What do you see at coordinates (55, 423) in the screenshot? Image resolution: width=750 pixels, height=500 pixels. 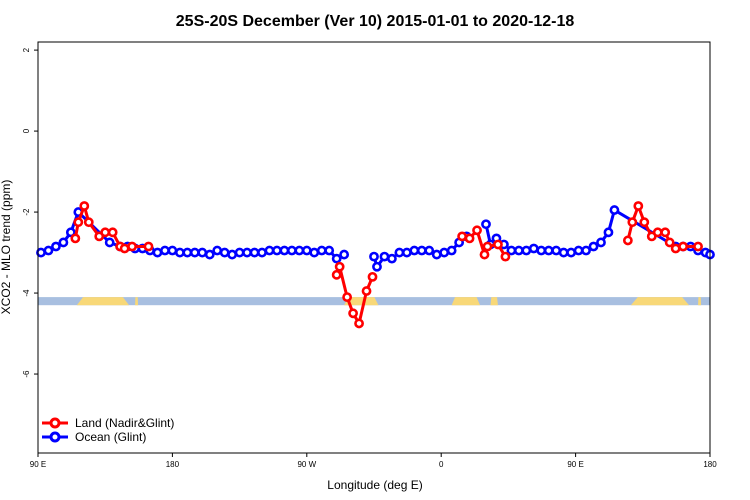 I see `legend-marker-land` at bounding box center [55, 423].